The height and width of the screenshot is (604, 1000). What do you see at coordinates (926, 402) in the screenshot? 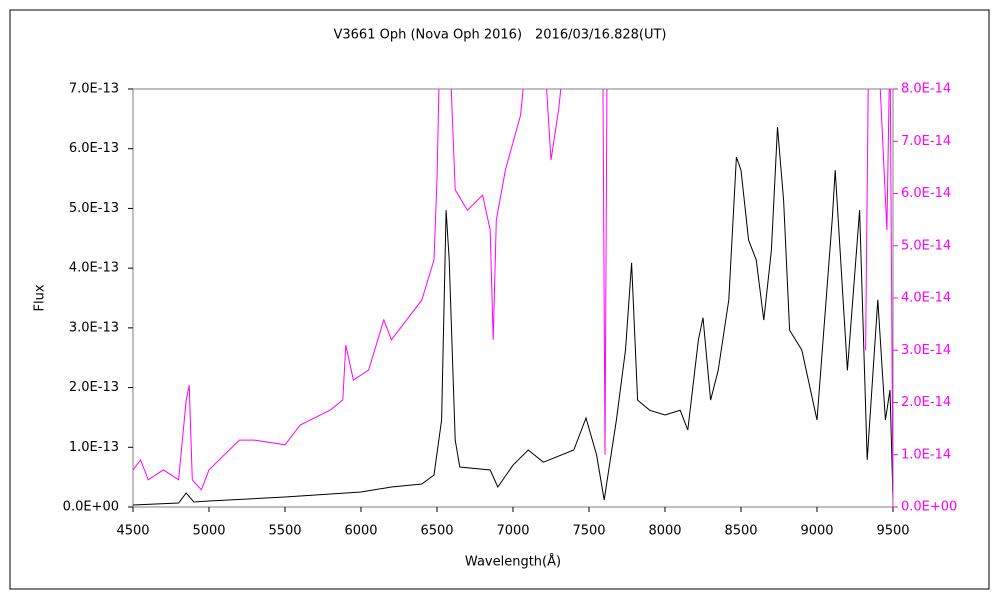
I see `y2-tick-label: 2.0E-14` at bounding box center [926, 402].